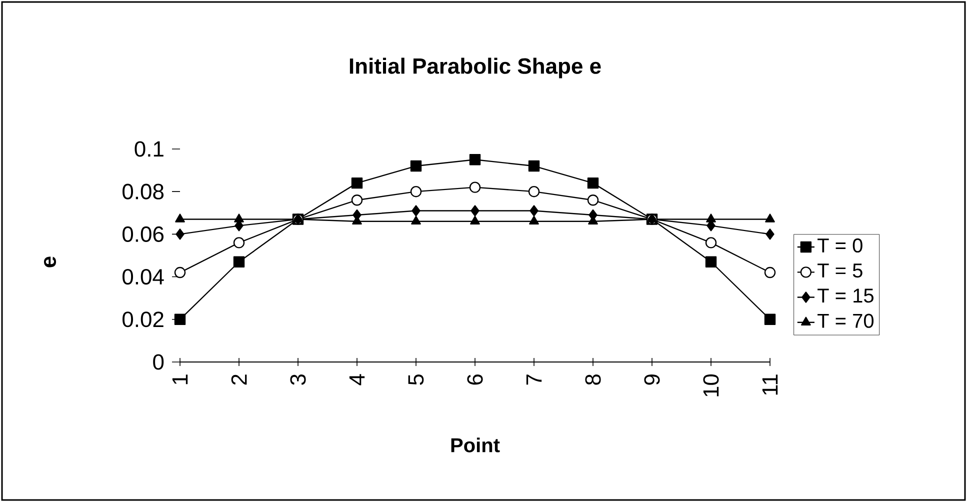 Image resolution: width=967 pixels, height=502 pixels. I want to click on legend-label: T = 0, so click(840, 245).